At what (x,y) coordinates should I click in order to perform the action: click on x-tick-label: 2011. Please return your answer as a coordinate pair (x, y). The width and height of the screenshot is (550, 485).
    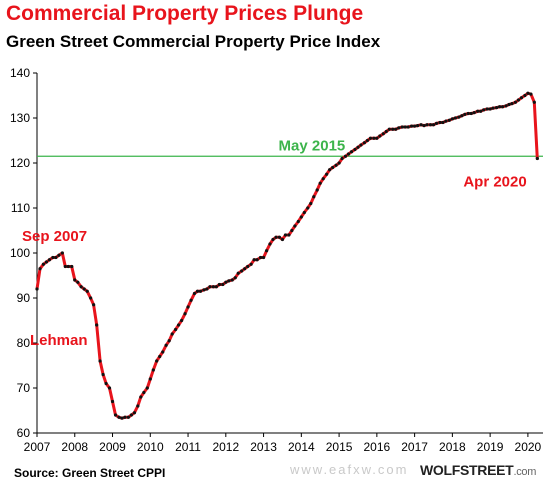
    Looking at the image, I should click on (188, 447).